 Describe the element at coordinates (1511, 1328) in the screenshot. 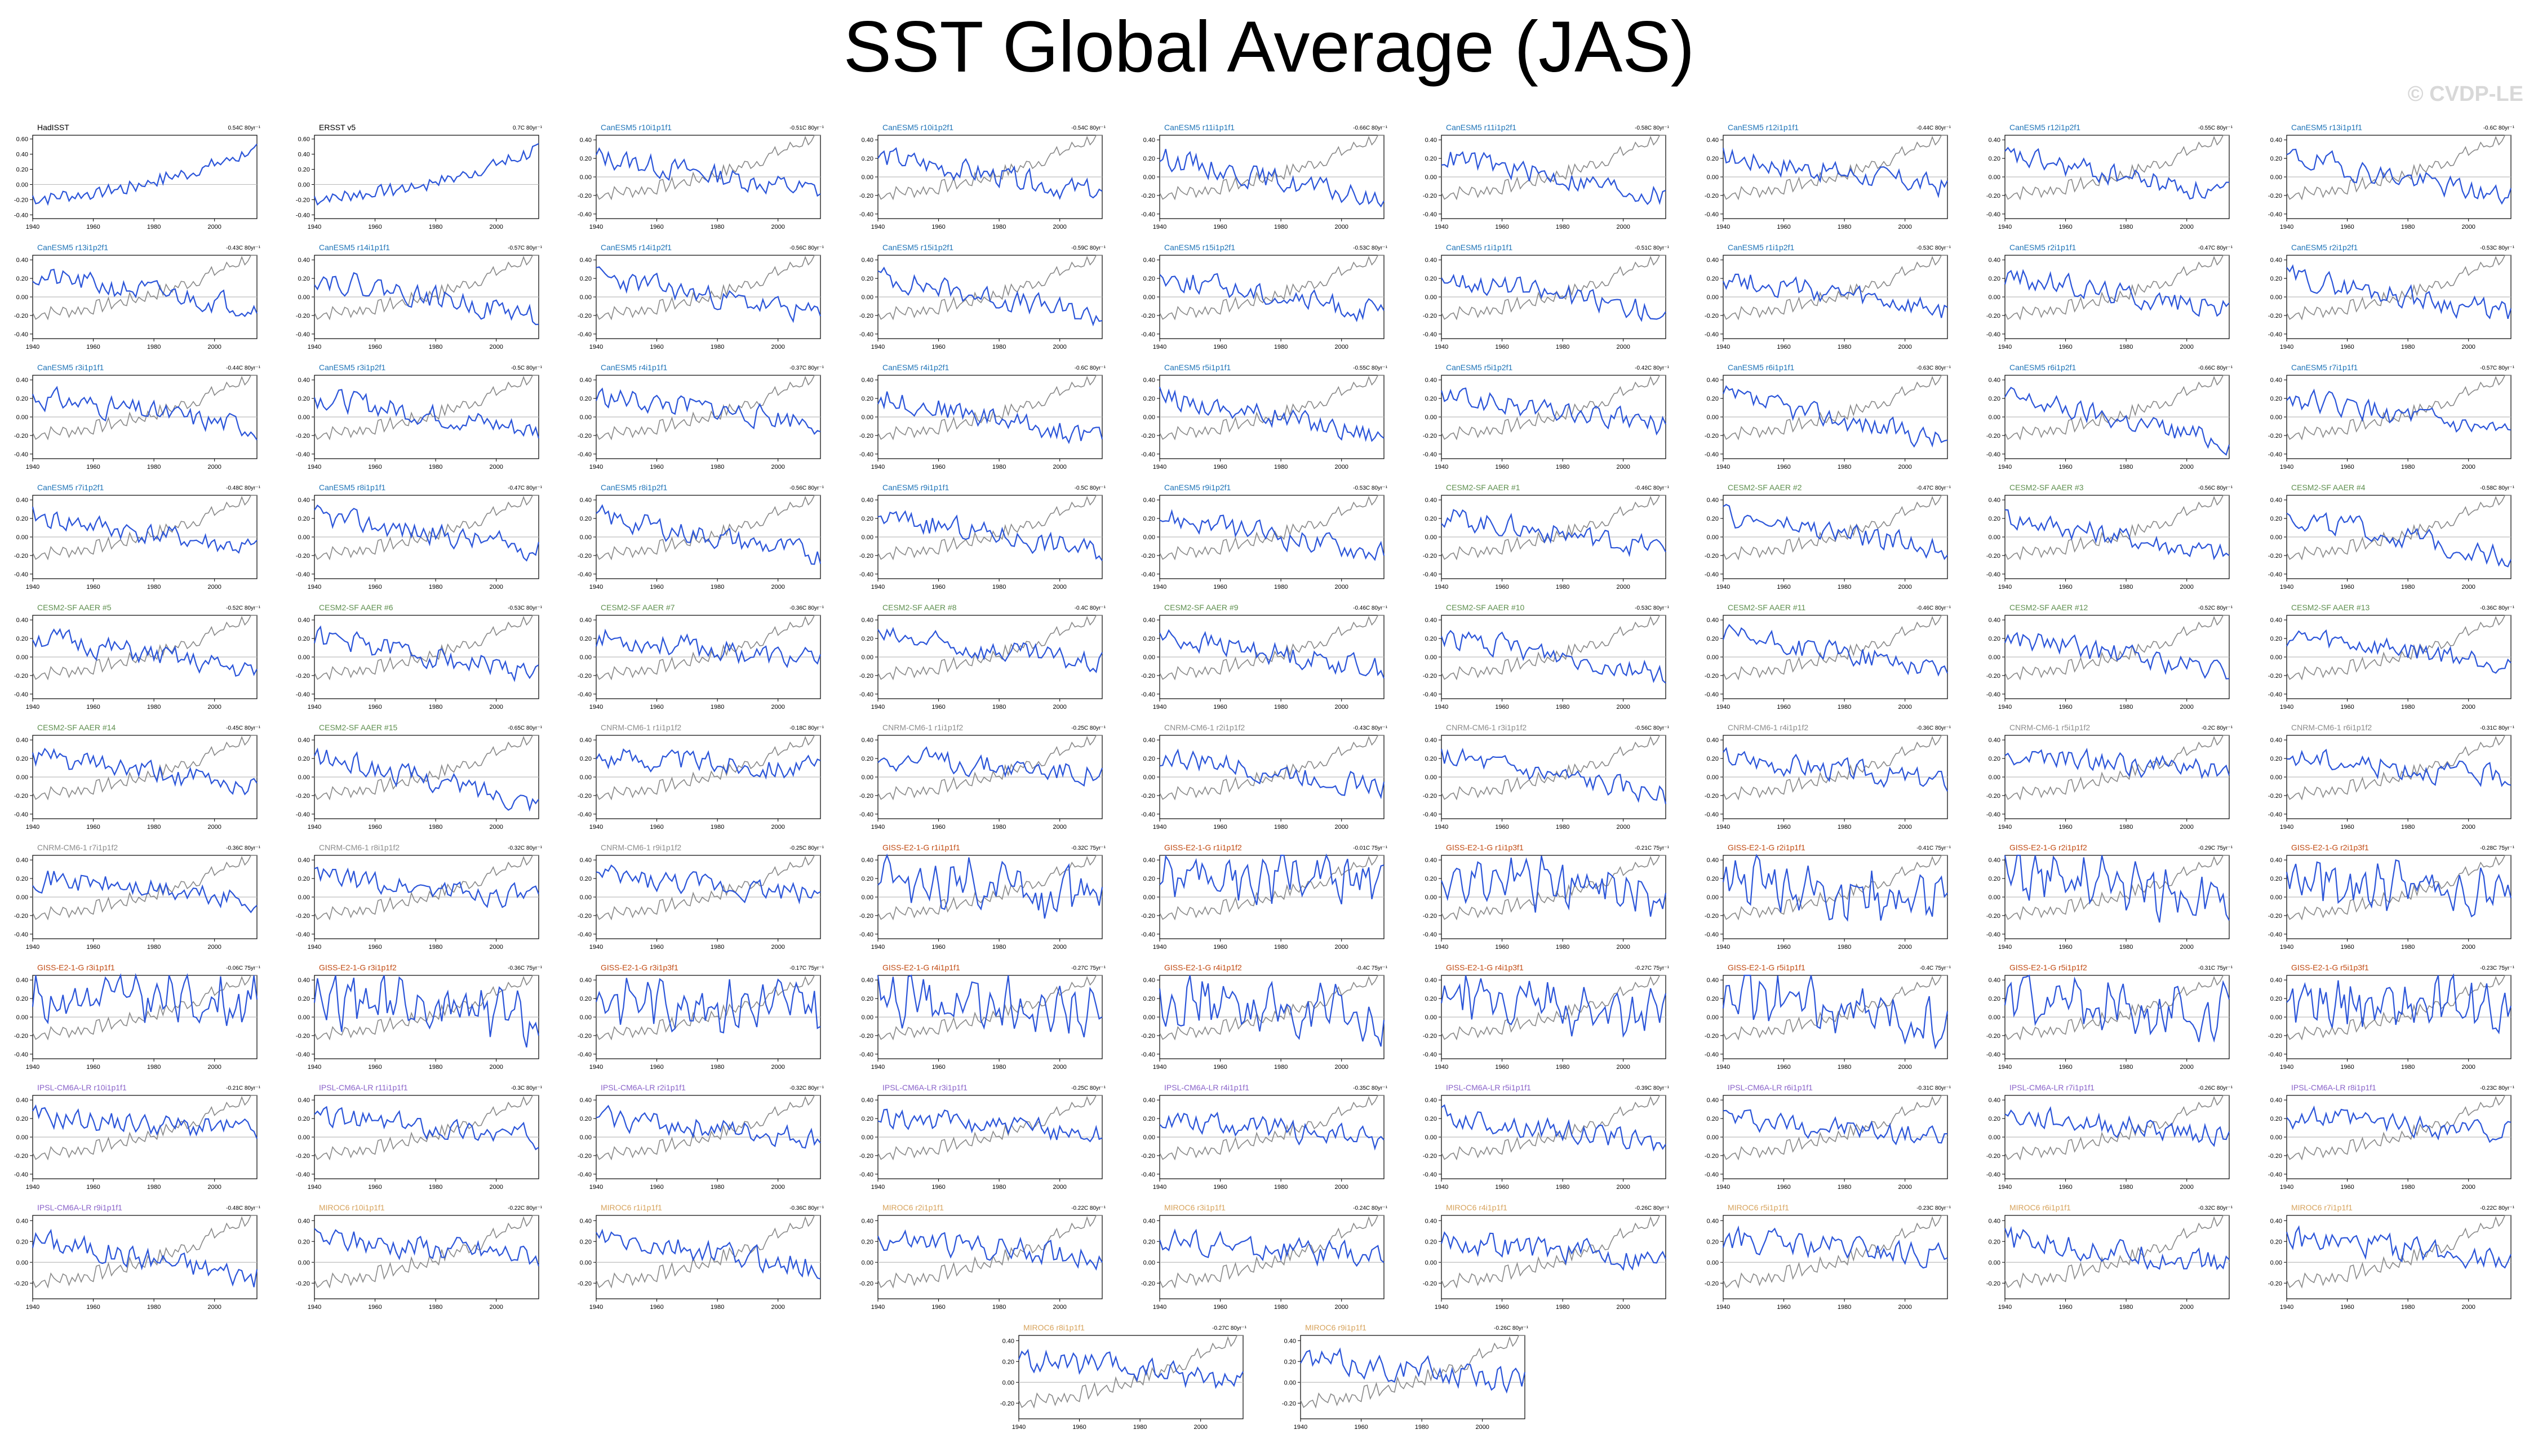

I see `panel-trend-label: -0.26C 80yr⁻¹` at that location.